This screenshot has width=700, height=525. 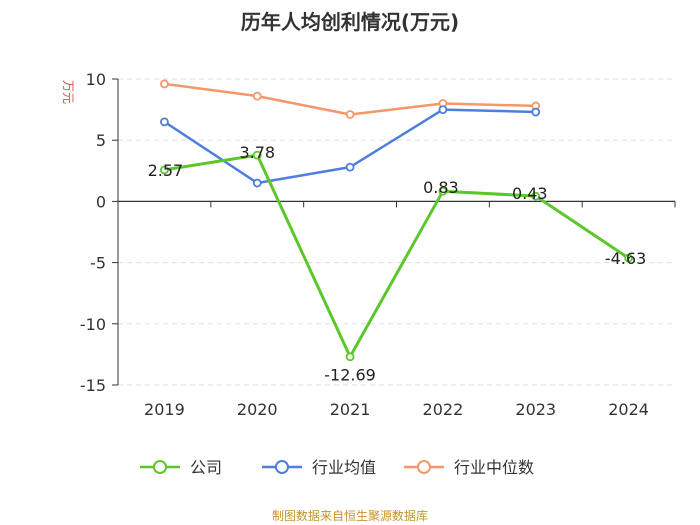 What do you see at coordinates (628, 409) in the screenshot?
I see `x-tick-label: 2024` at bounding box center [628, 409].